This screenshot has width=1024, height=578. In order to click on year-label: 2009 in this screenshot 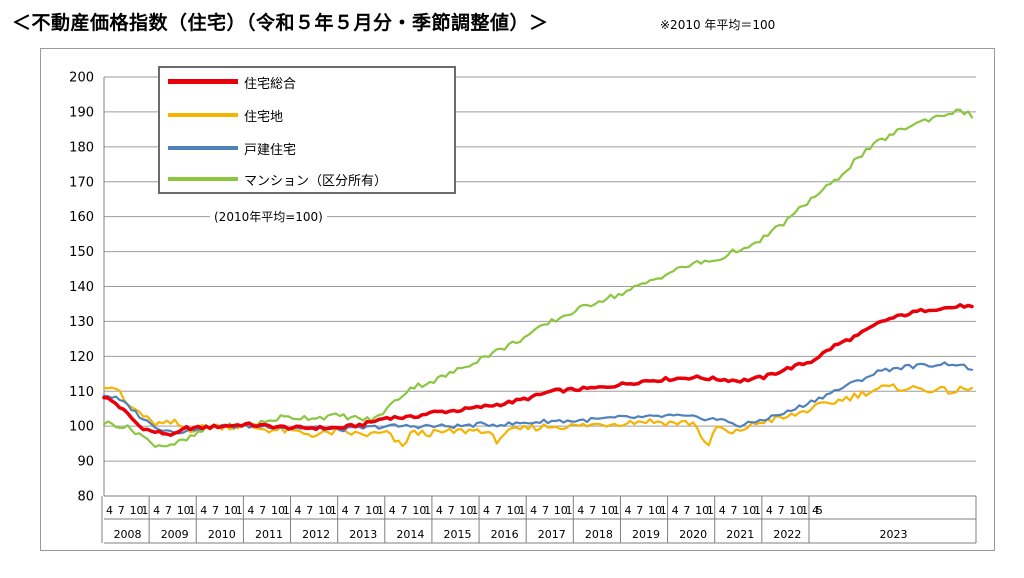, I will do `click(175, 534)`.